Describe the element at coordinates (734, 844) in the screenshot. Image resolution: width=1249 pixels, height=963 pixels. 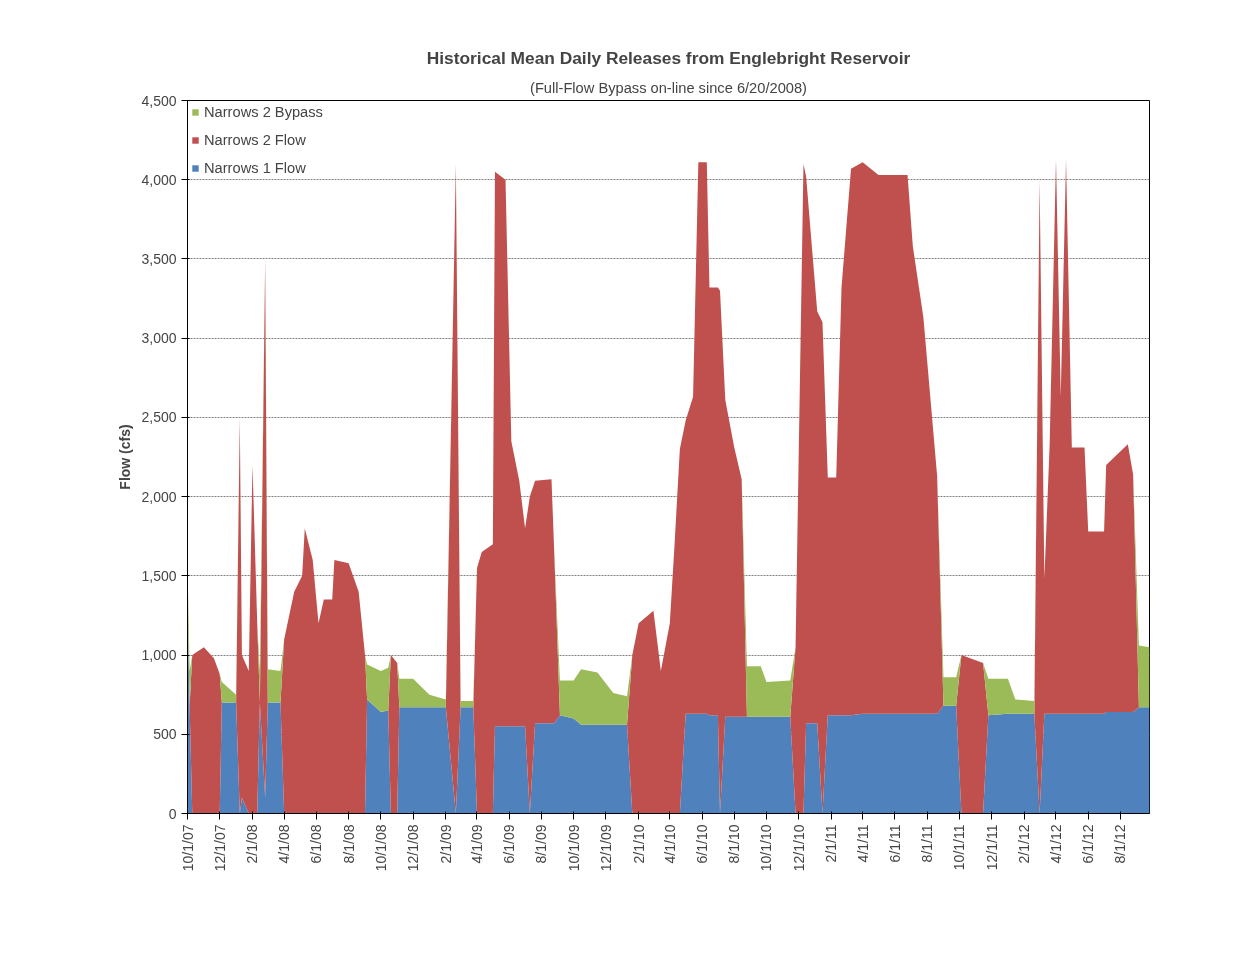
I see `x-tick-label: 8/1/10` at that location.